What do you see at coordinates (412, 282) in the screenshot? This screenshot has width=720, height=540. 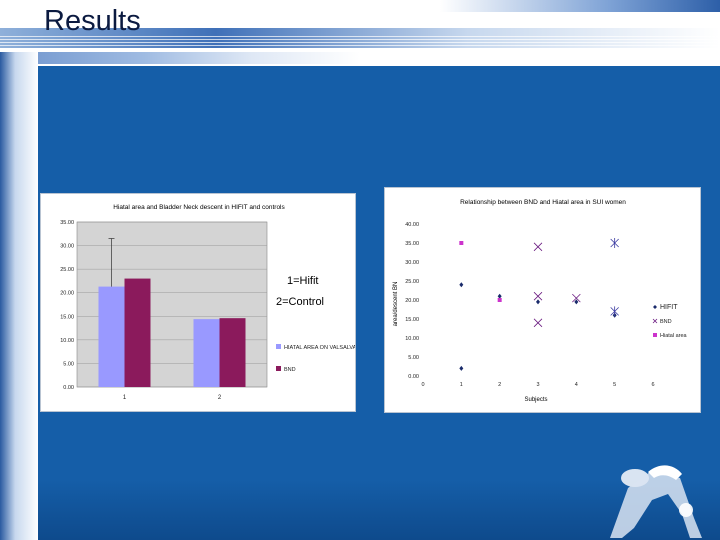 I see `scatter-y-tick-label: 25.00` at bounding box center [412, 282].